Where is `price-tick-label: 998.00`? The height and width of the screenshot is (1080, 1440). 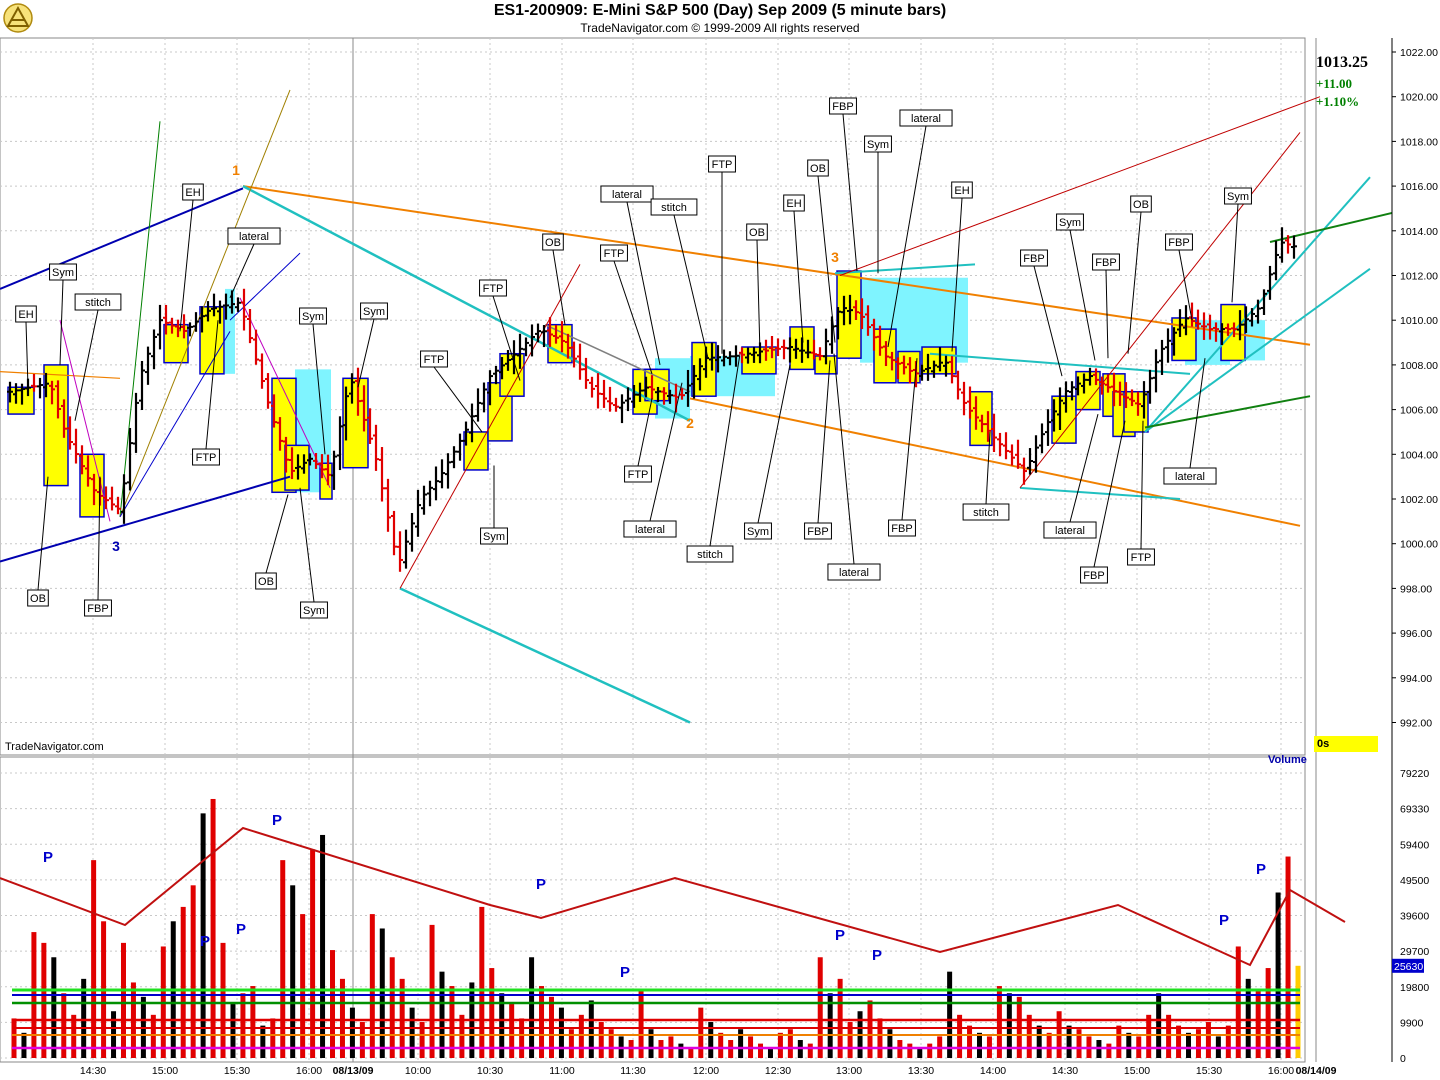 price-tick-label: 998.00 is located at coordinates (1416, 589).